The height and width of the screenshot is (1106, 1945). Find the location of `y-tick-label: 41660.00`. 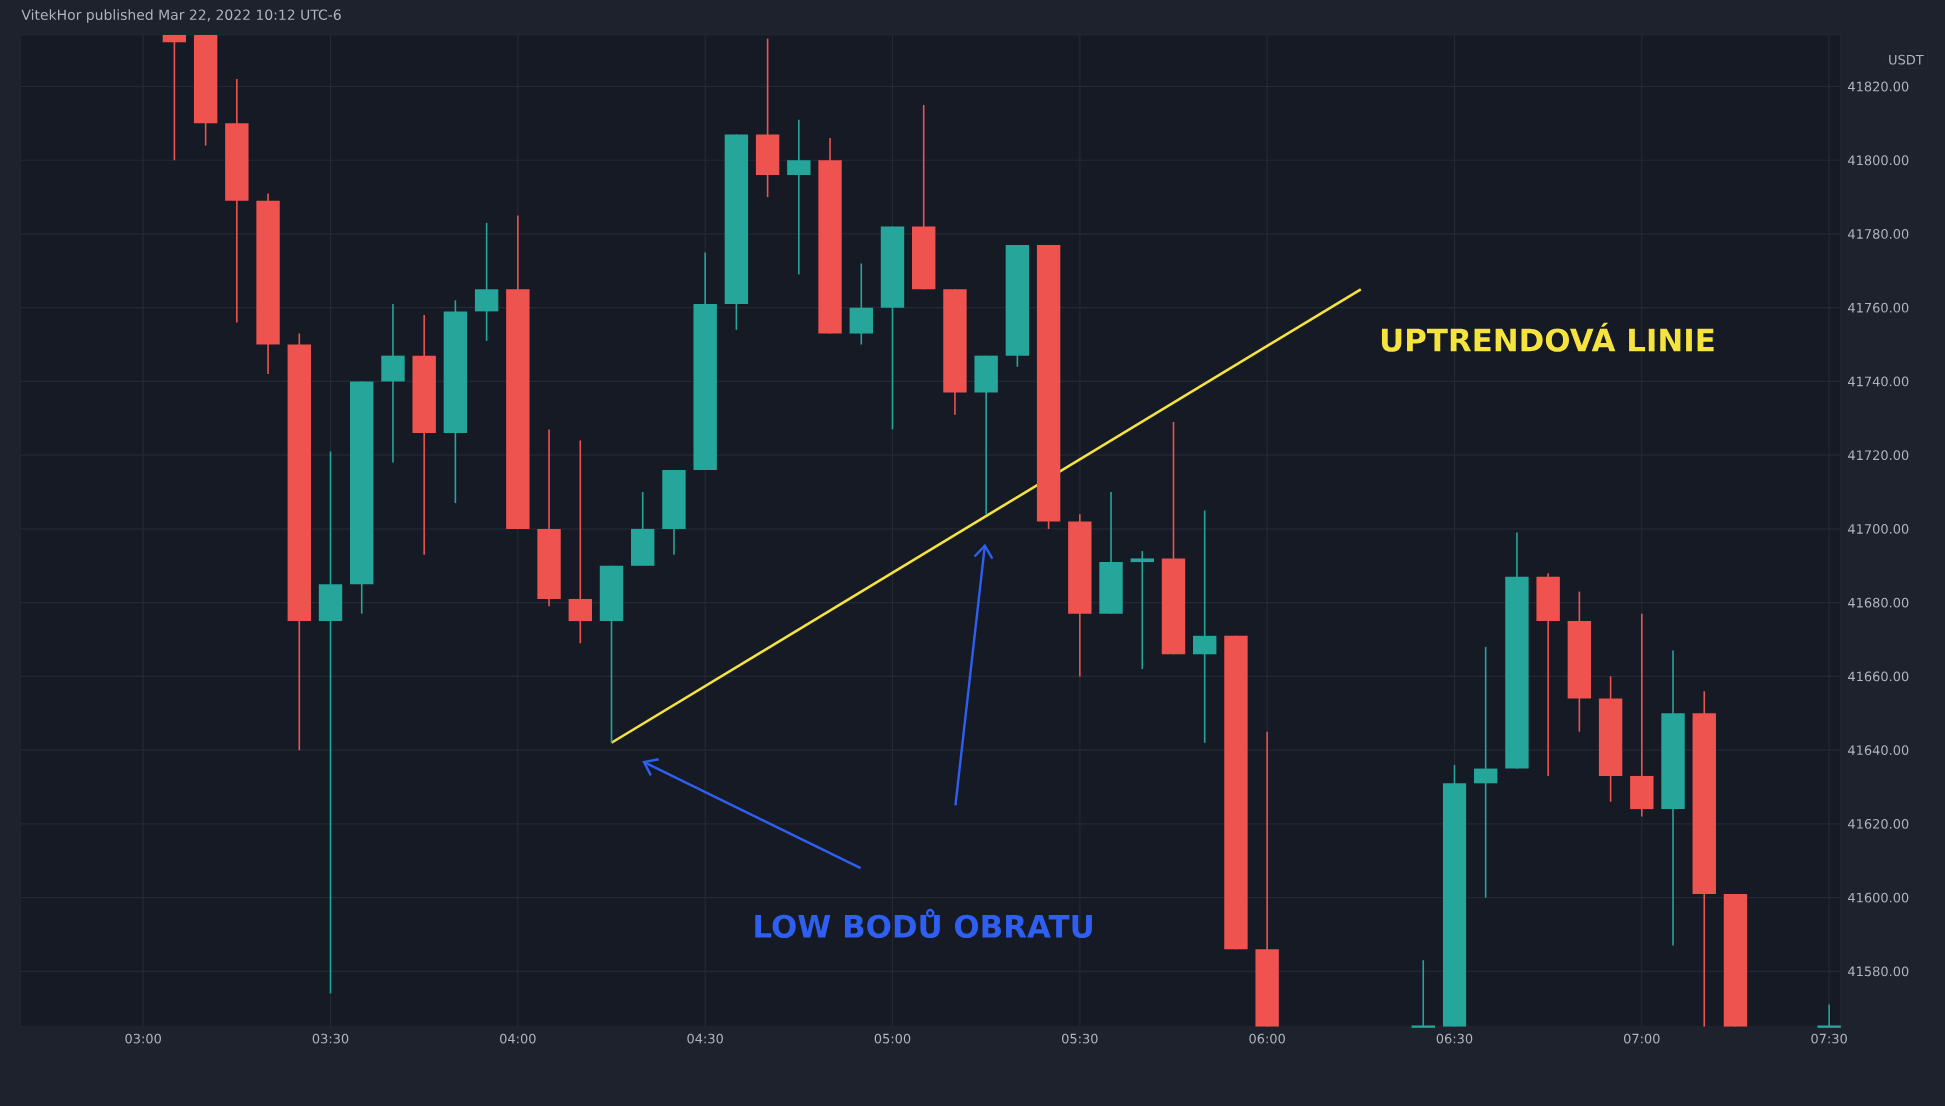

y-tick-label: 41660.00 is located at coordinates (1878, 676).